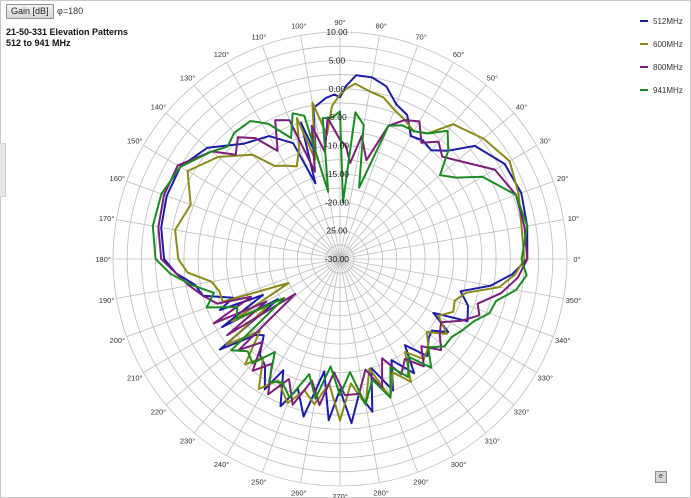 The image size is (691, 498). Describe the element at coordinates (521, 107) in the screenshot. I see `angle-tick-label: 40°` at that location.